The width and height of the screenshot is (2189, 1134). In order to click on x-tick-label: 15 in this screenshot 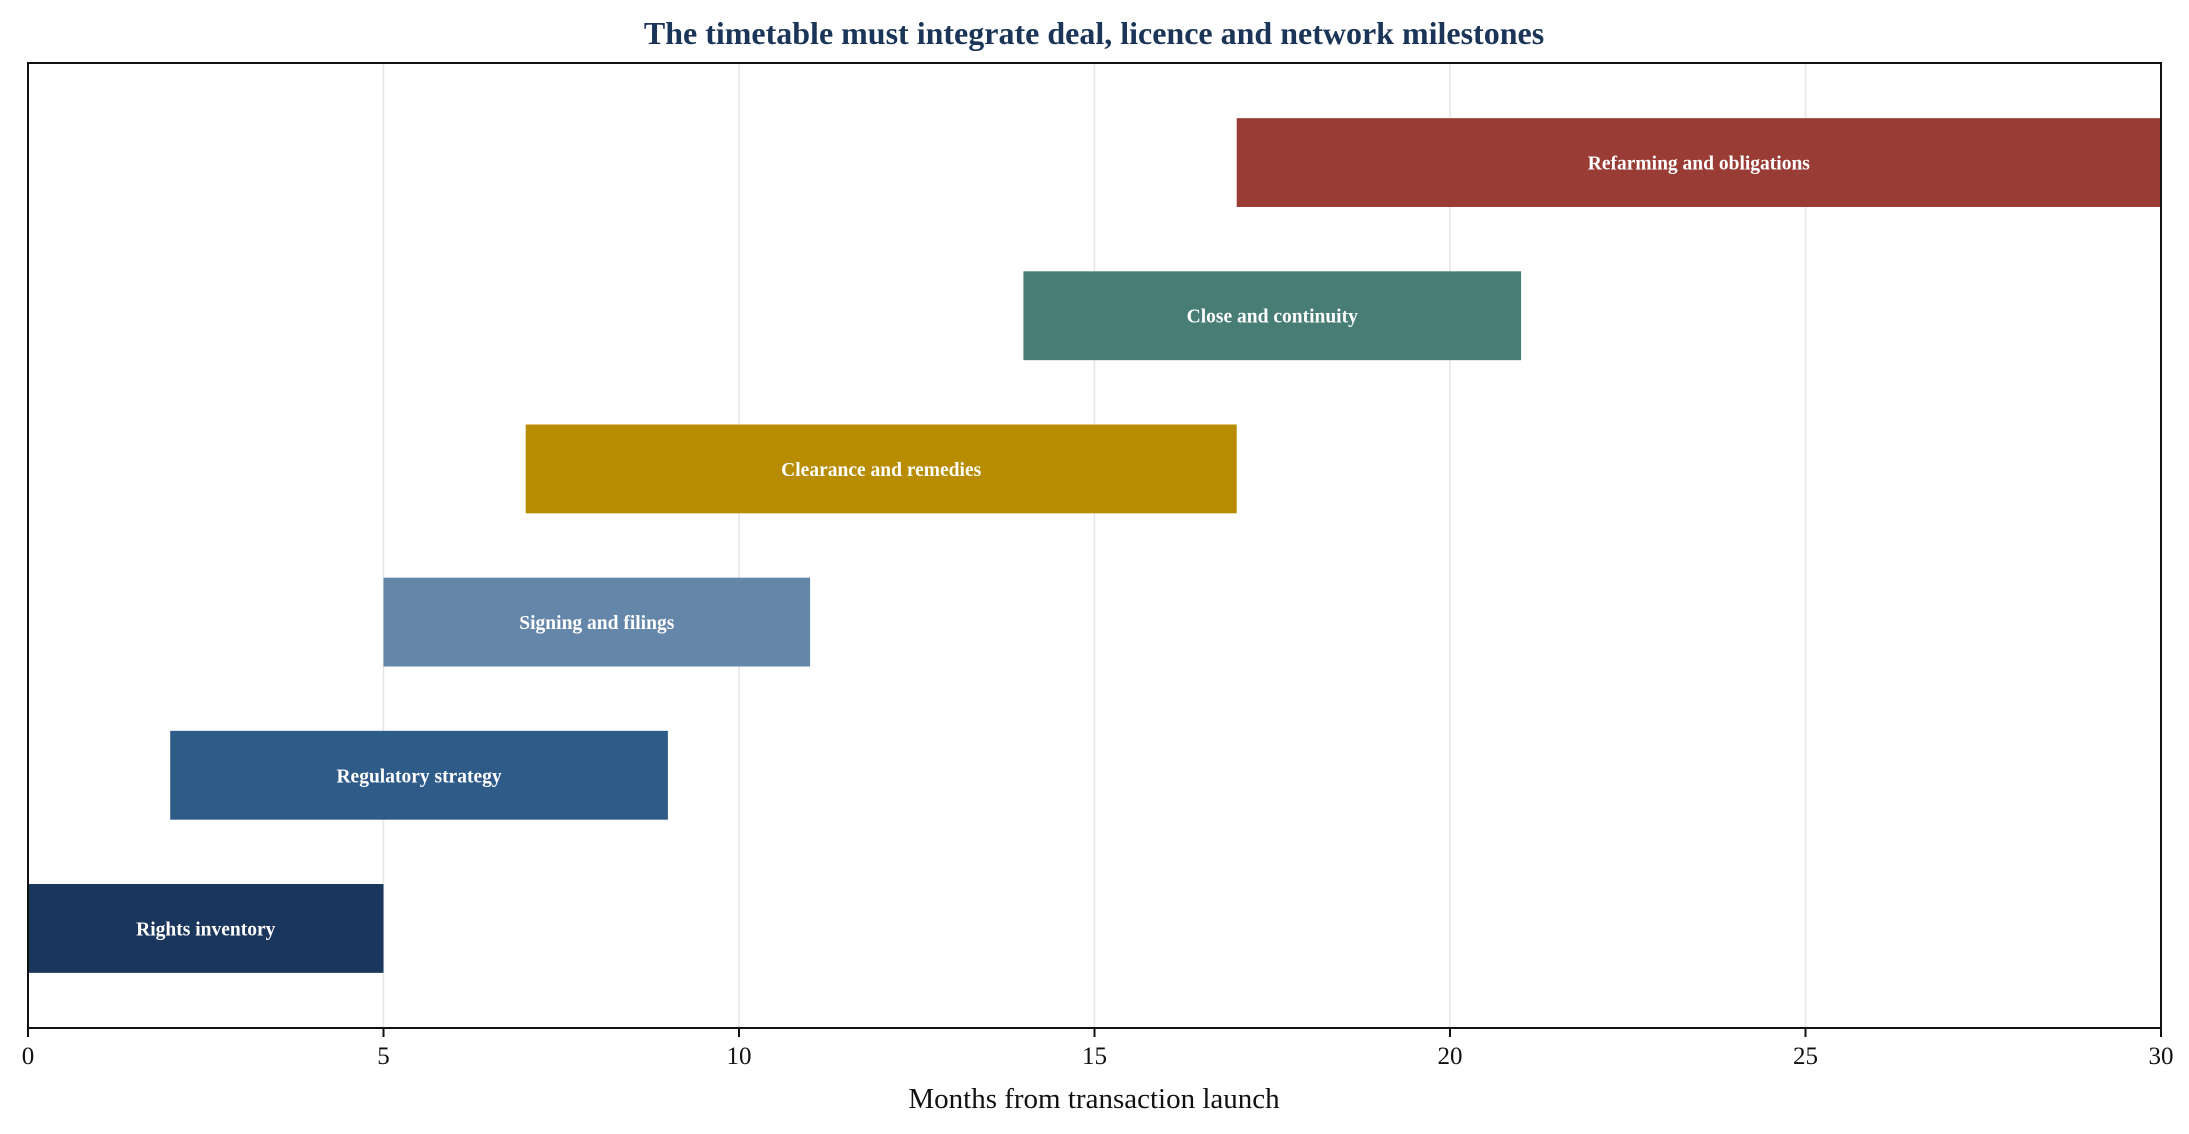, I will do `click(1094, 1056)`.